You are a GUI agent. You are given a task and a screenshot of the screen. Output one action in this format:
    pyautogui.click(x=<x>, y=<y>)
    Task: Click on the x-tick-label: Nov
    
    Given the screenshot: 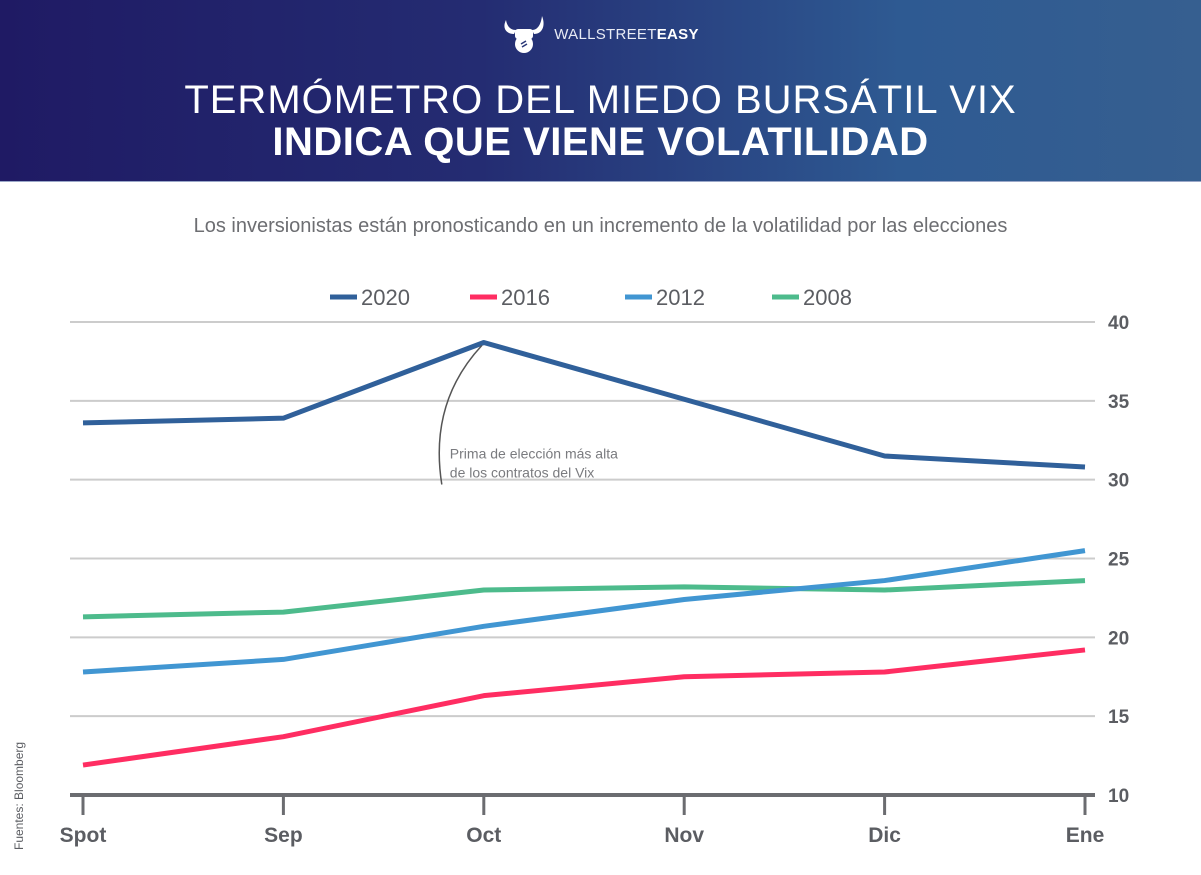 What is the action you would take?
    pyautogui.click(x=684, y=835)
    